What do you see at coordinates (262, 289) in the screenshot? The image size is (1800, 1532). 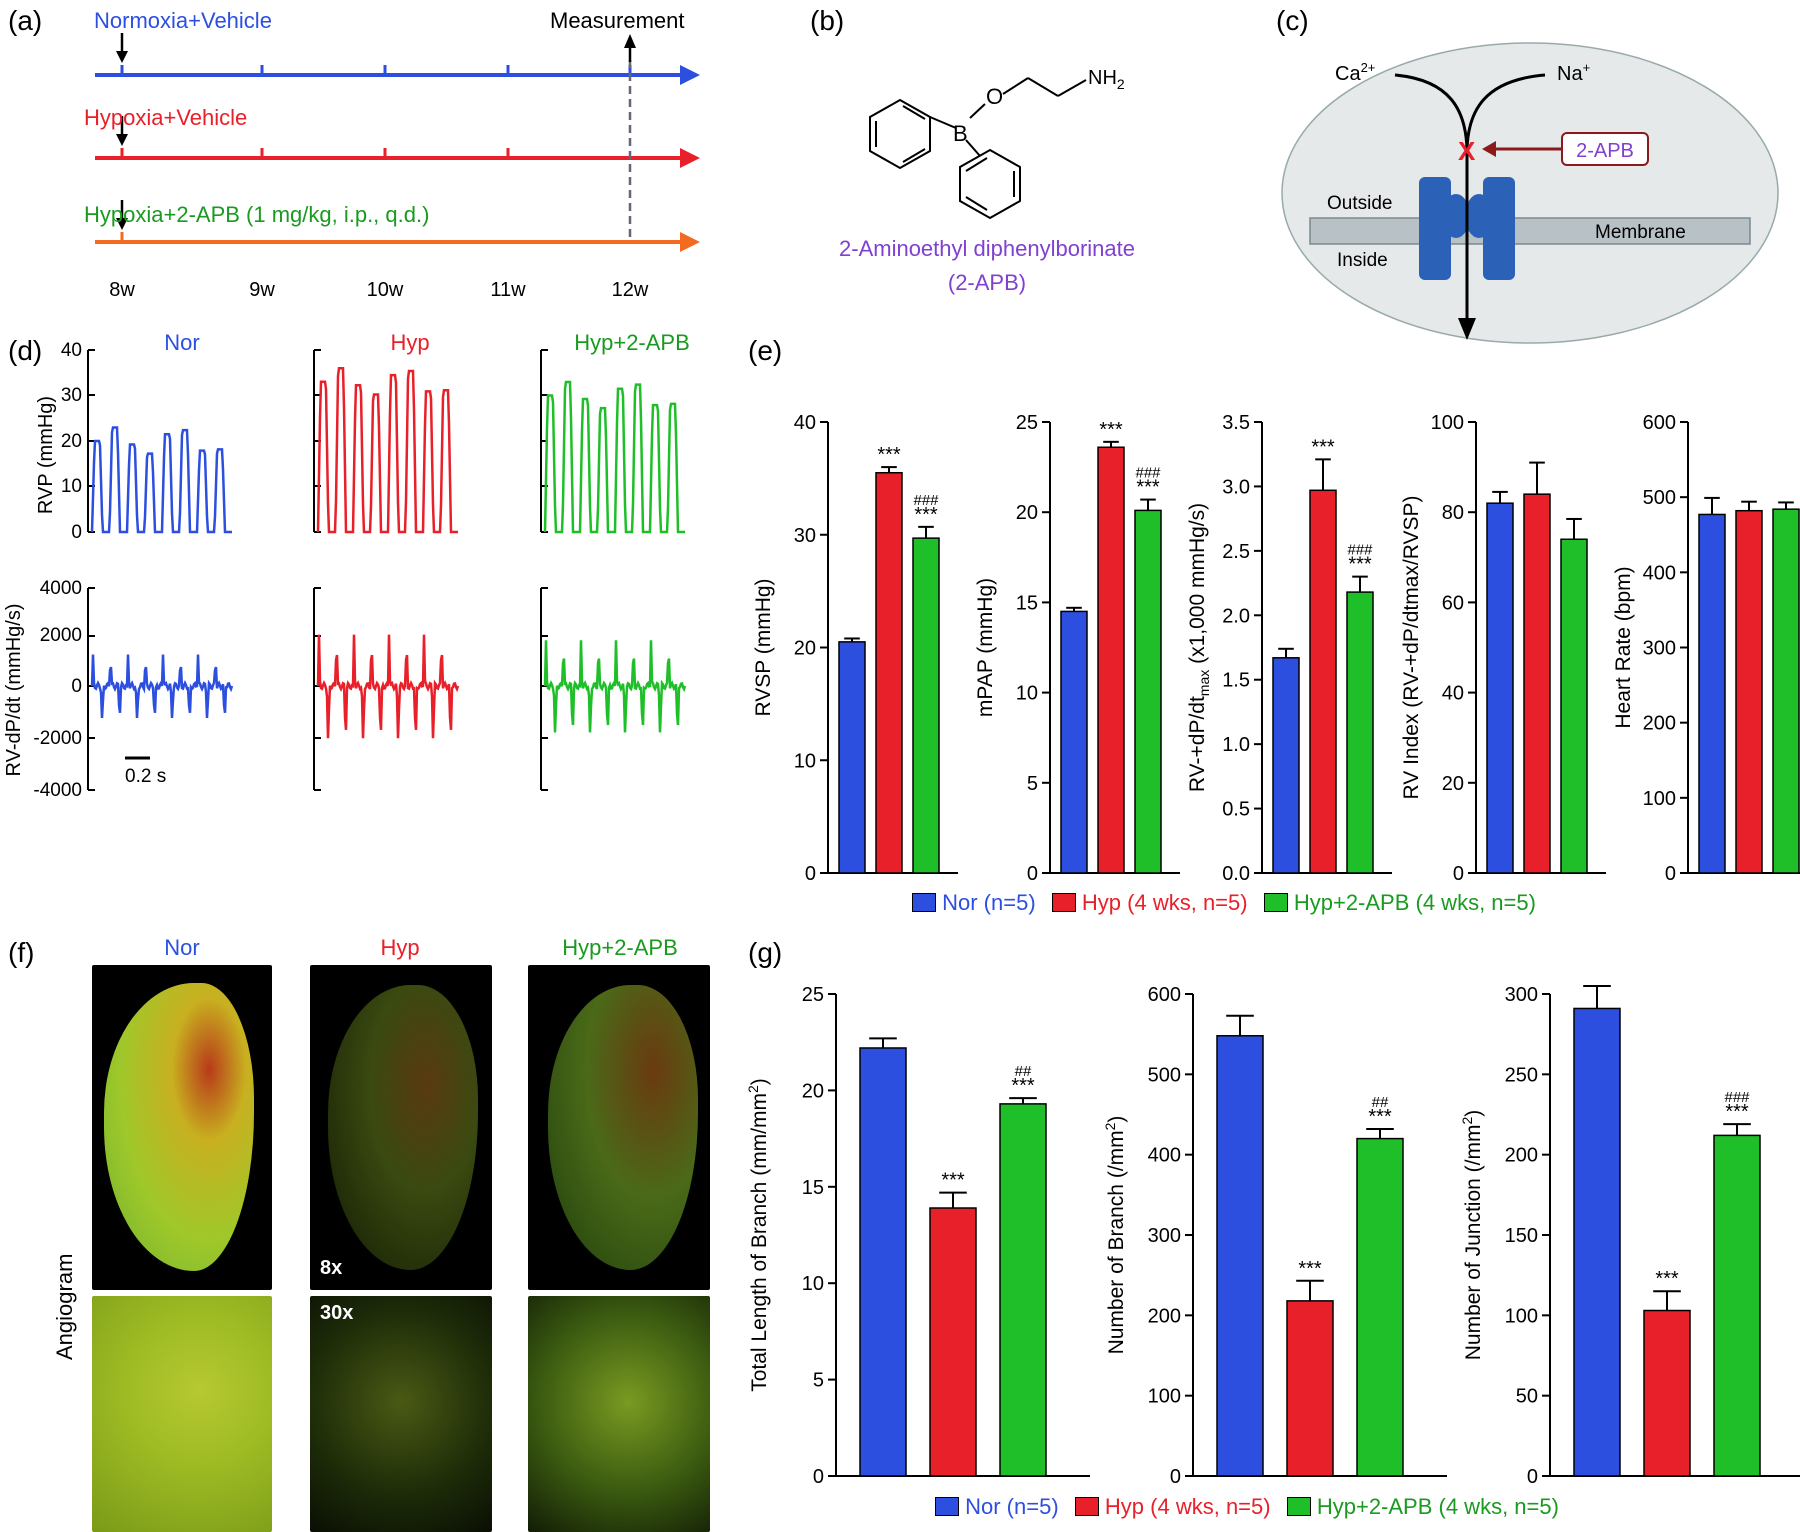 I see `week-label: 9w` at bounding box center [262, 289].